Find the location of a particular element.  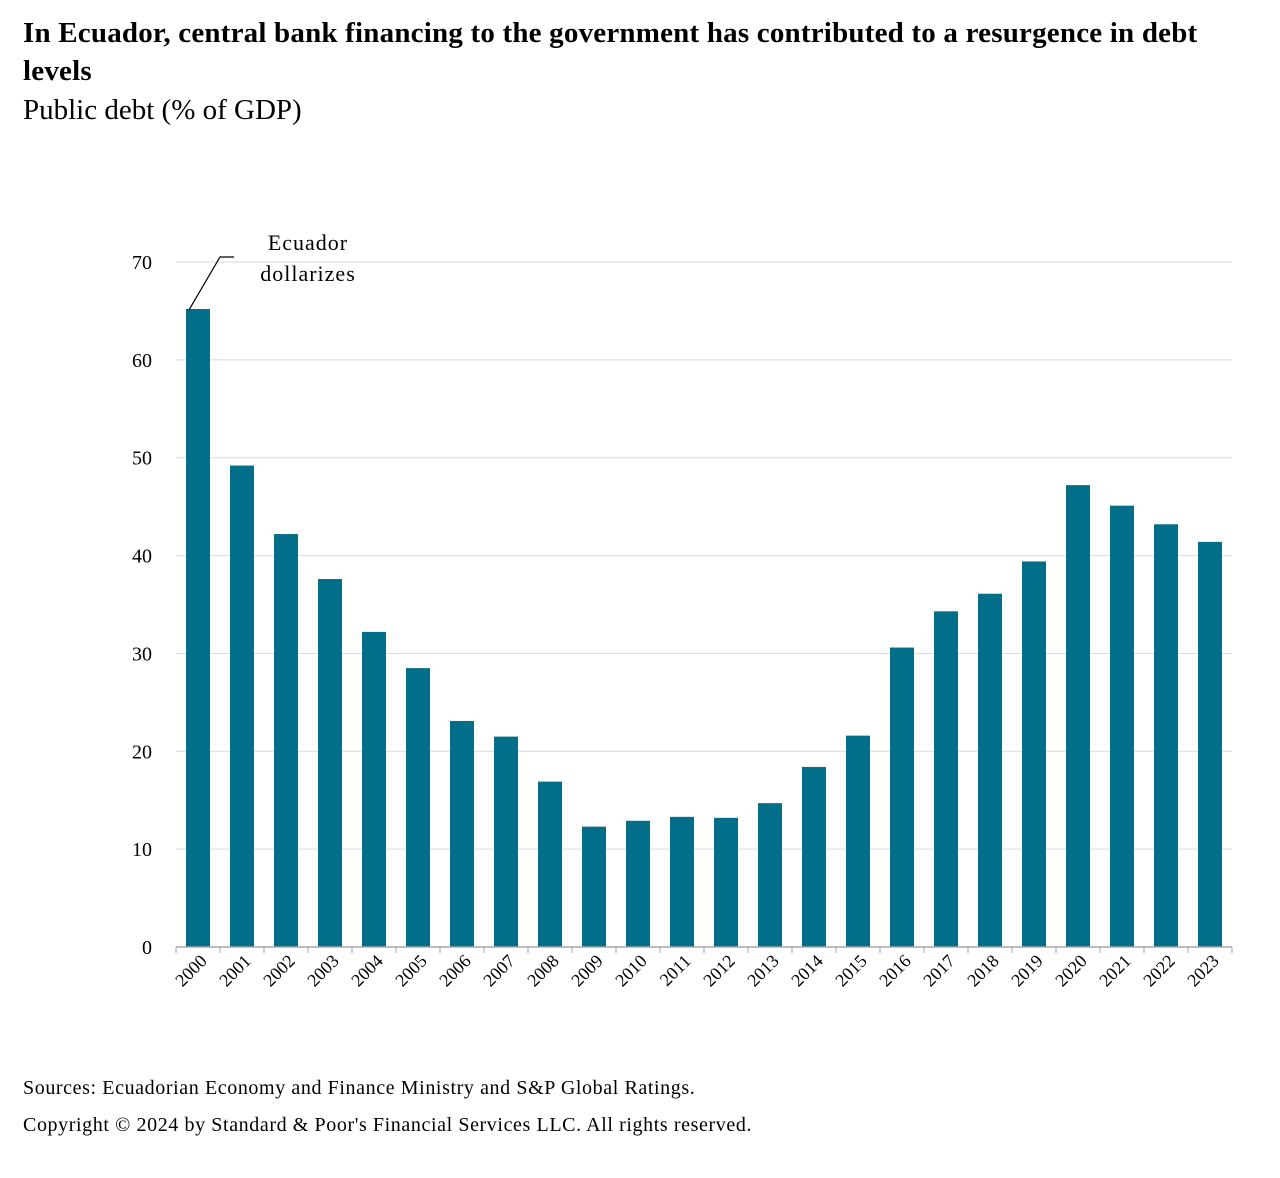

x-tick-label: 2021 is located at coordinates (1115, 971).